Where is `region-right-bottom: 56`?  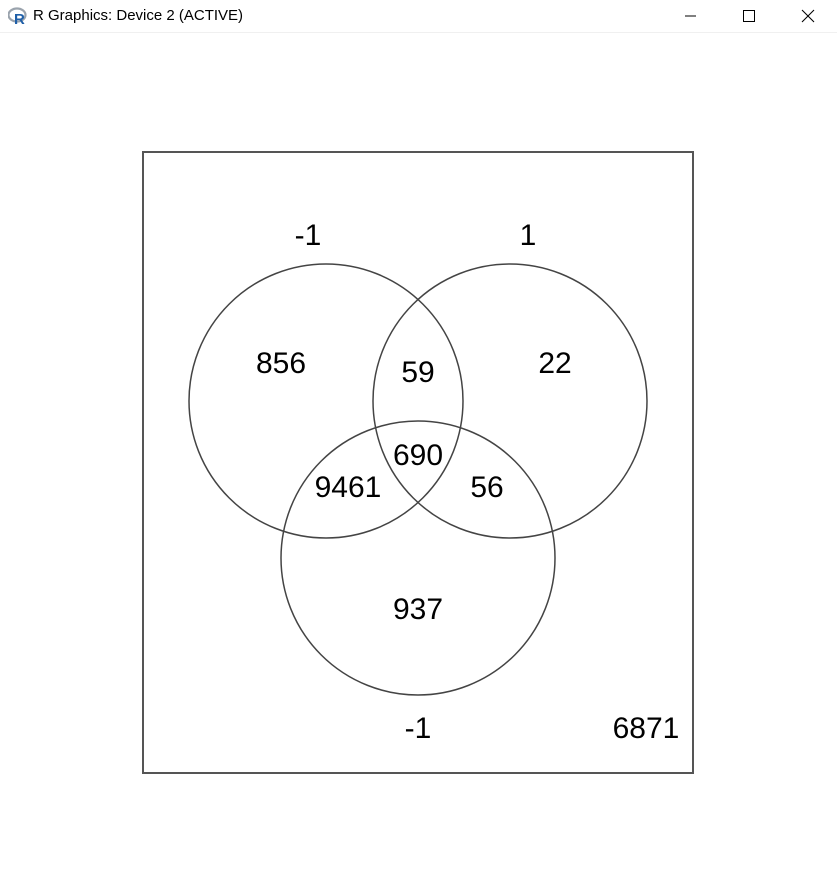
region-right-bottom: 56 is located at coordinates (486, 487).